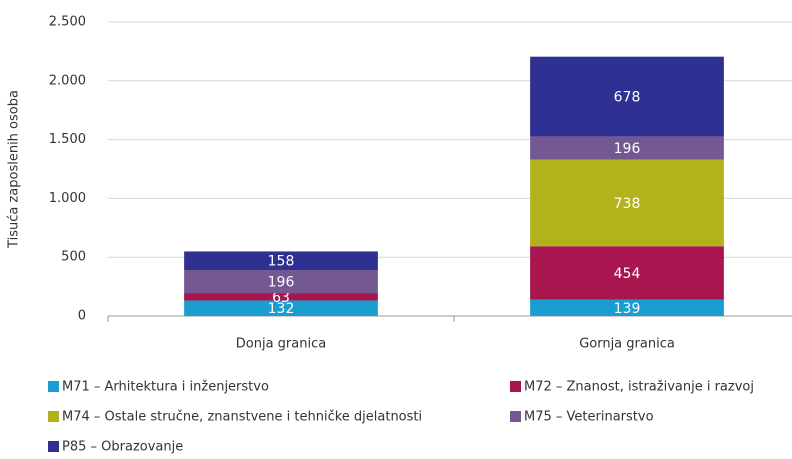  Describe the element at coordinates (627, 344) in the screenshot. I see `x-tick-label: Gornja granica` at that location.